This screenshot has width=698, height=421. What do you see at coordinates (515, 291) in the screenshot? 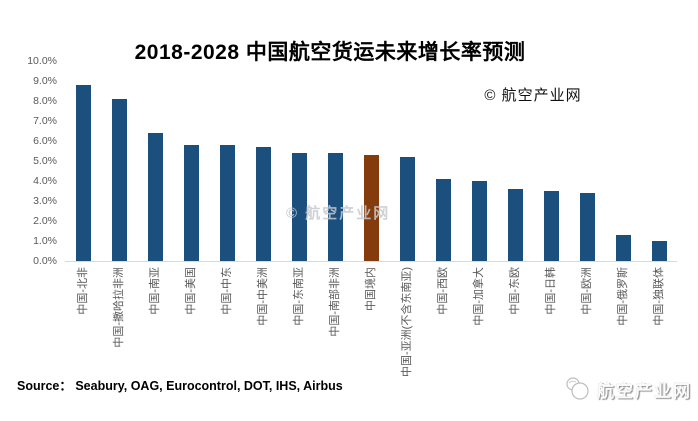
I see `x-axis-label: 中国-东欧` at bounding box center [515, 291].